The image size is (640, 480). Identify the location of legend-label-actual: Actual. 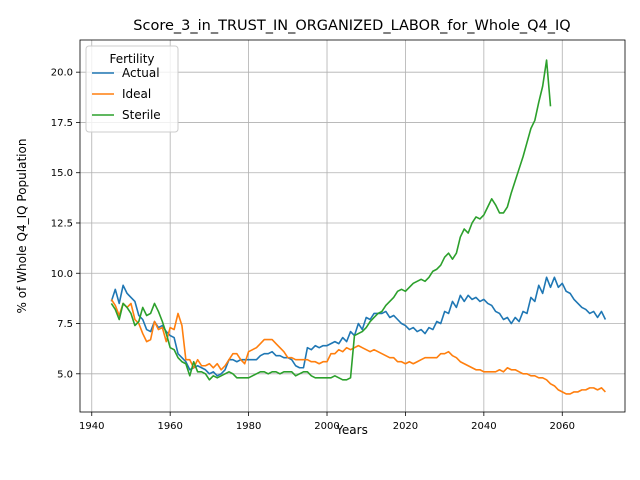
(141, 73).